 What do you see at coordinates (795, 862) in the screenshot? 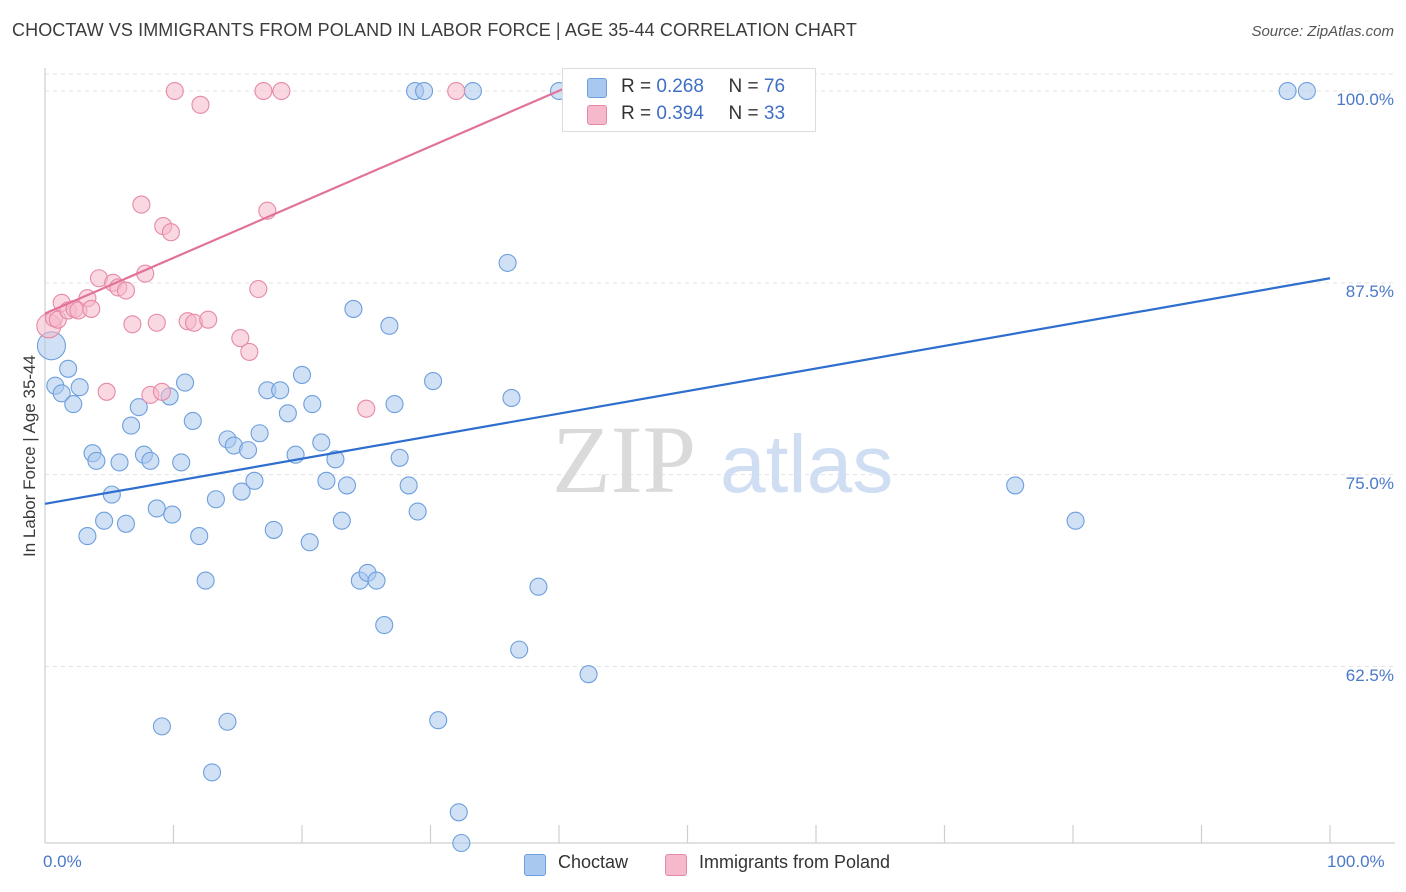
I see `bottom-legend-label-poland: Immigrants from Poland` at bounding box center [795, 862].